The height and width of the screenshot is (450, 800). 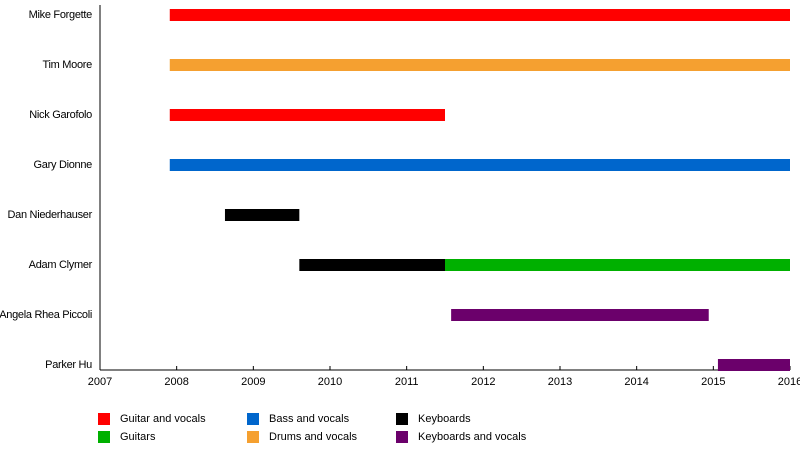 What do you see at coordinates (313, 437) in the screenshot?
I see `legend-label: Drums and vocals` at bounding box center [313, 437].